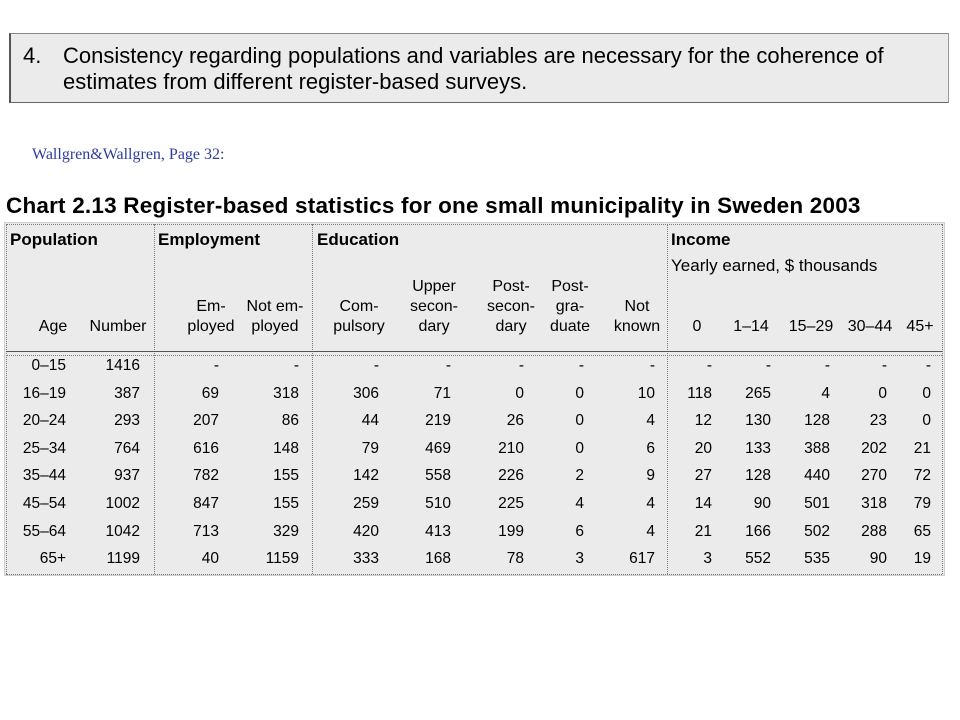 This screenshot has height=720, width=960. I want to click on table-cell: 19, so click(922, 559).